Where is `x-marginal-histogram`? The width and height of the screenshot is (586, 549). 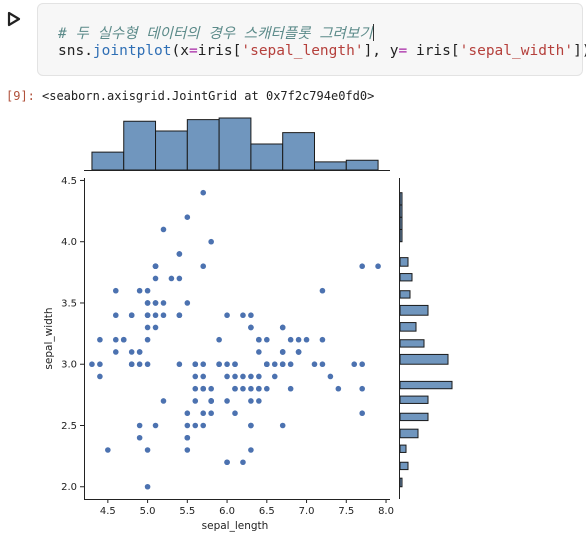
x-marginal-histogram is located at coordinates (235, 144).